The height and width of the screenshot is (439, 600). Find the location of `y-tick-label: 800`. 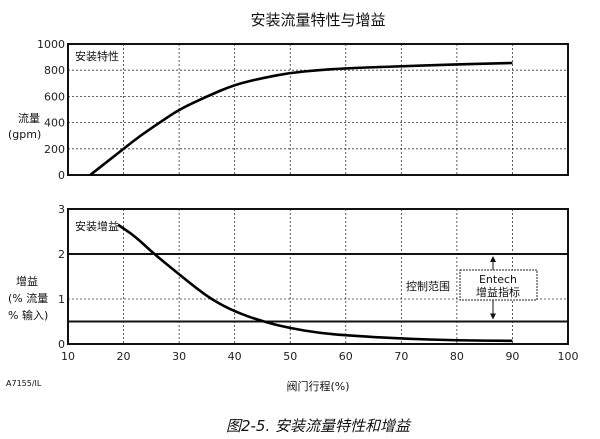

y-tick-label: 800 is located at coordinates (54, 70).